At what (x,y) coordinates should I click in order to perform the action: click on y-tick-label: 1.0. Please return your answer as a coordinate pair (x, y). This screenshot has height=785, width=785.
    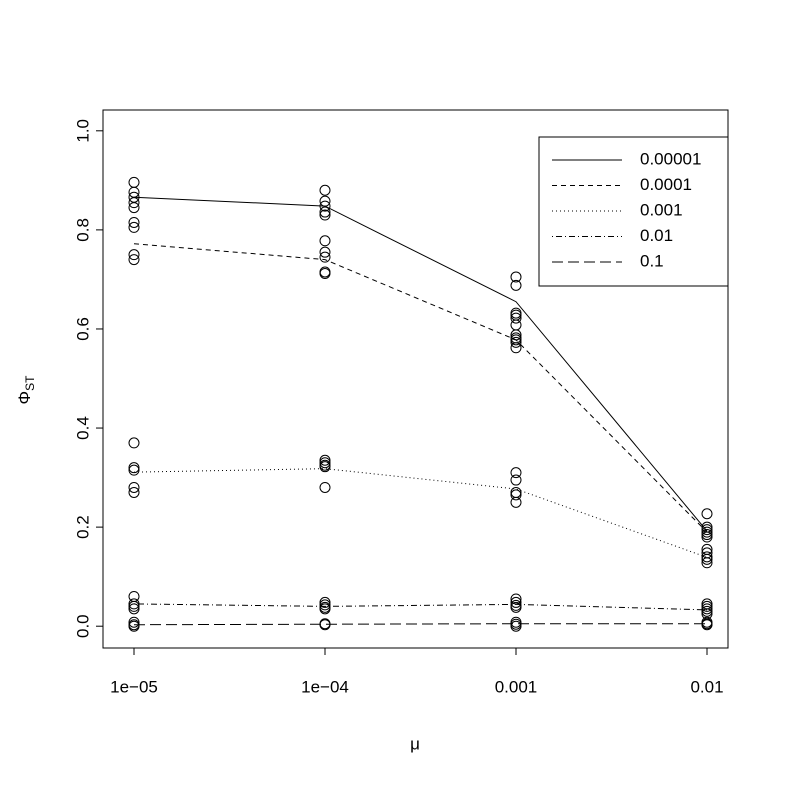
    Looking at the image, I should click on (82, 131).